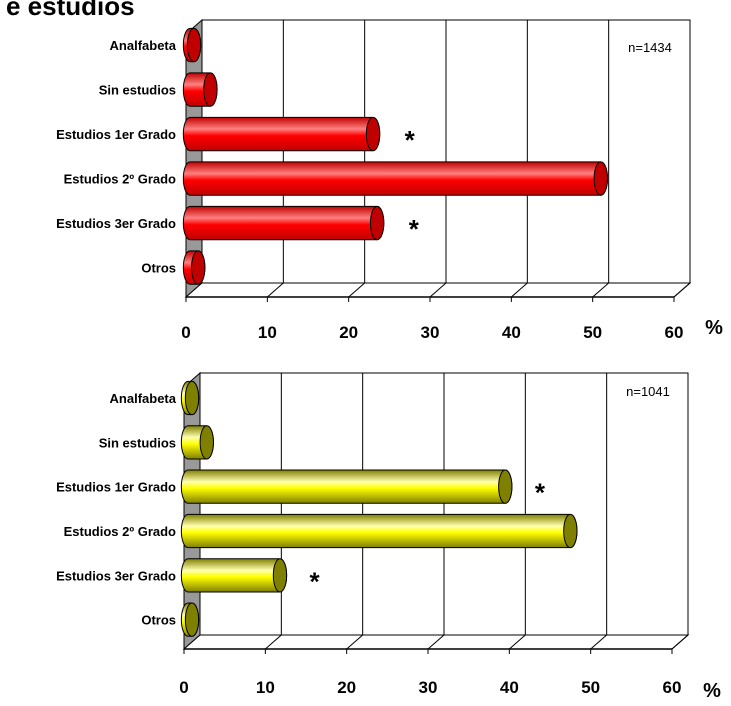 This screenshot has height=706, width=731. What do you see at coordinates (648, 391) in the screenshot?
I see `sample-size-note: n=1041` at bounding box center [648, 391].